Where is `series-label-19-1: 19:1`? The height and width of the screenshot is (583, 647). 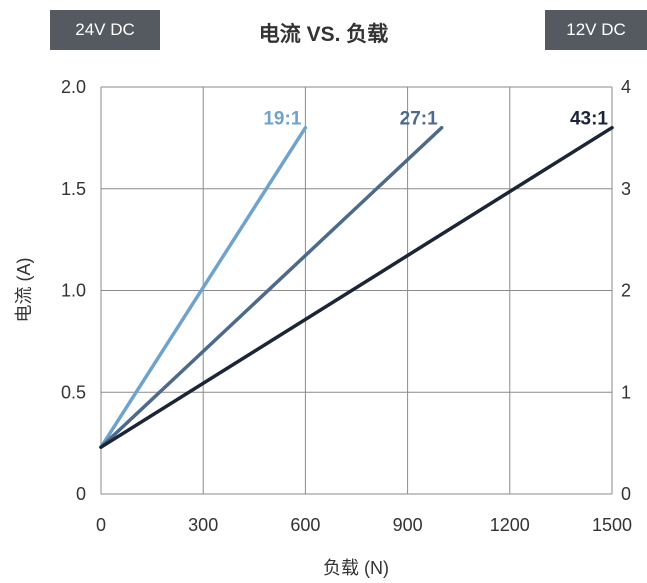 series-label-19-1: 19:1 is located at coordinates (282, 119).